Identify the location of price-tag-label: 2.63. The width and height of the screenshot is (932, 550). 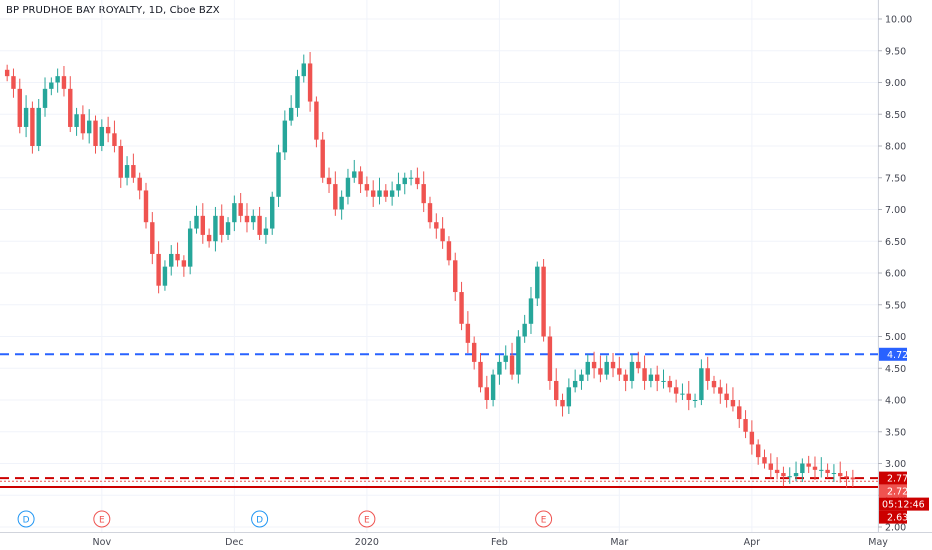
(897, 518).